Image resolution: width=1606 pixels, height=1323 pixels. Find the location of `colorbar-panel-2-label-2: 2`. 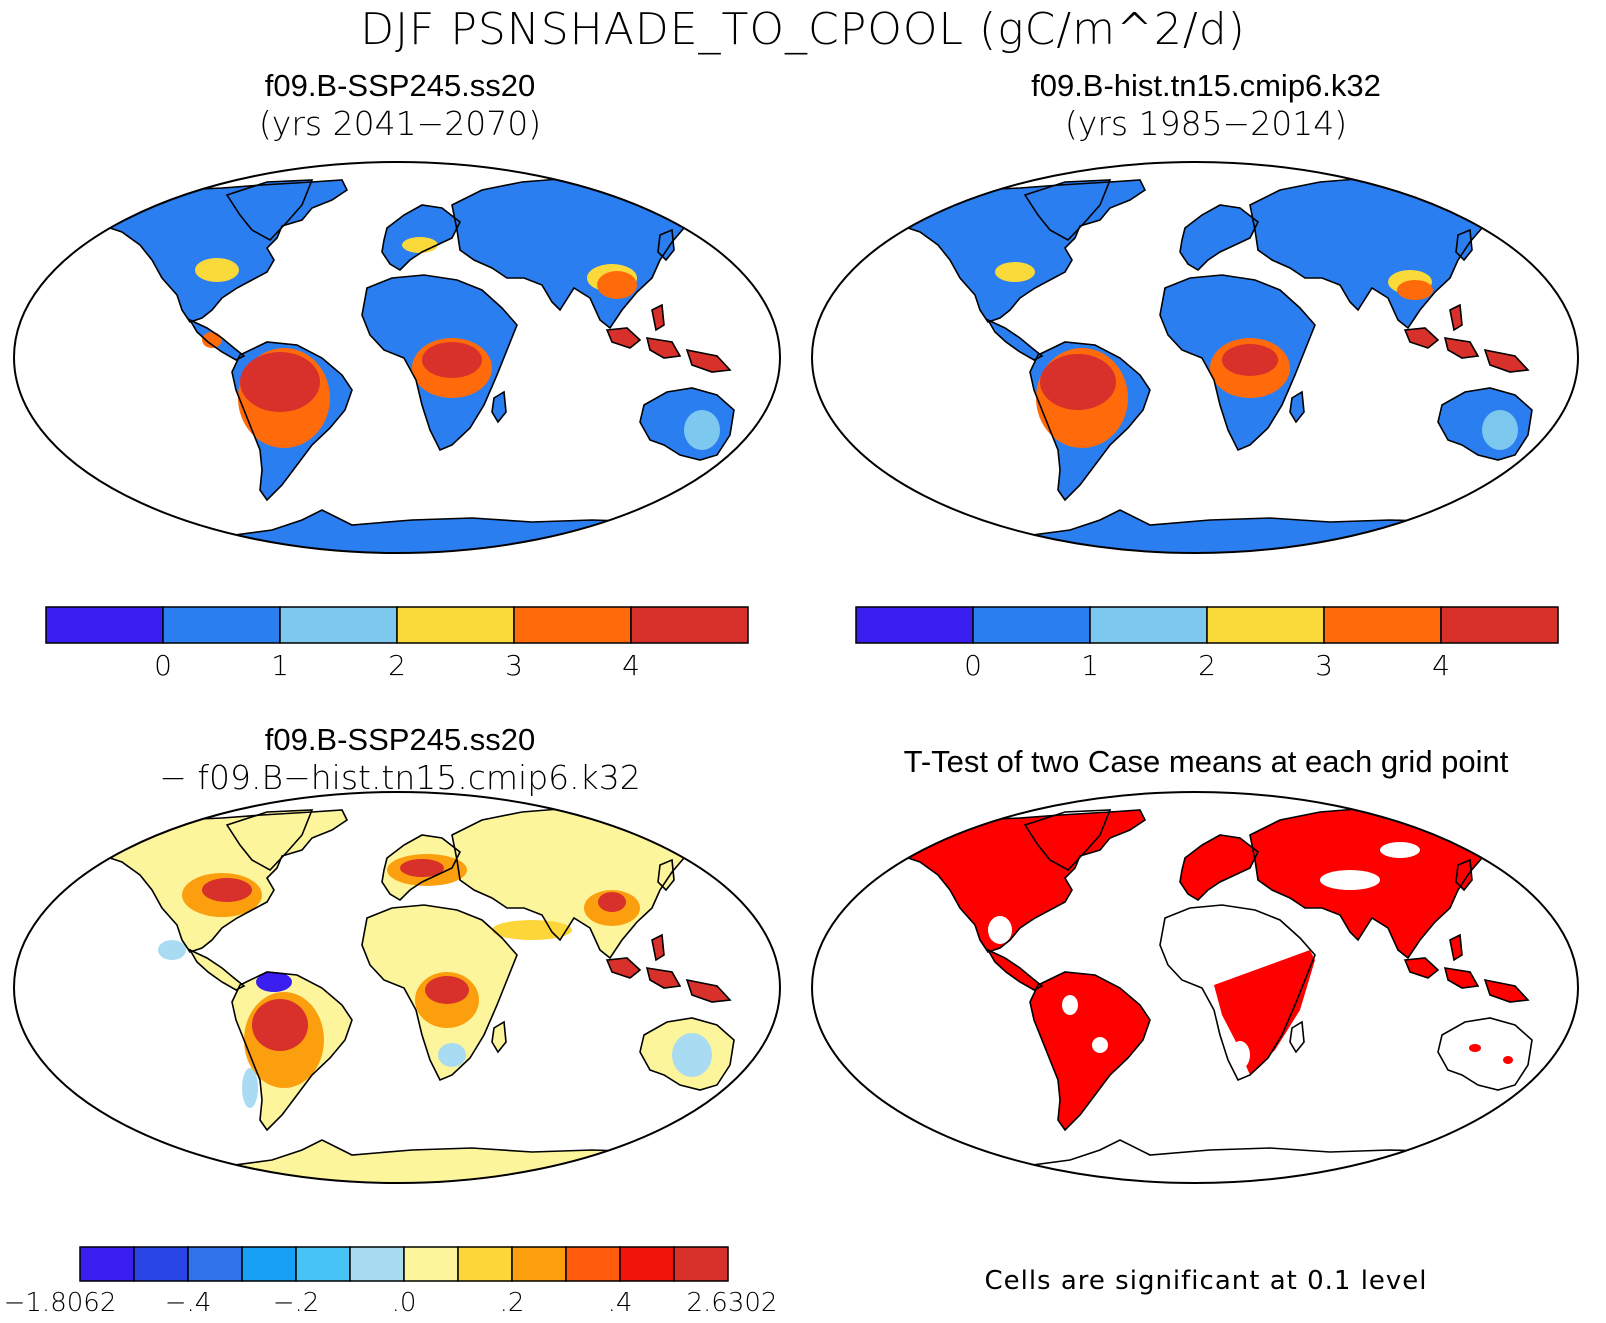

colorbar-panel-2-label-2: 2 is located at coordinates (1207, 665).